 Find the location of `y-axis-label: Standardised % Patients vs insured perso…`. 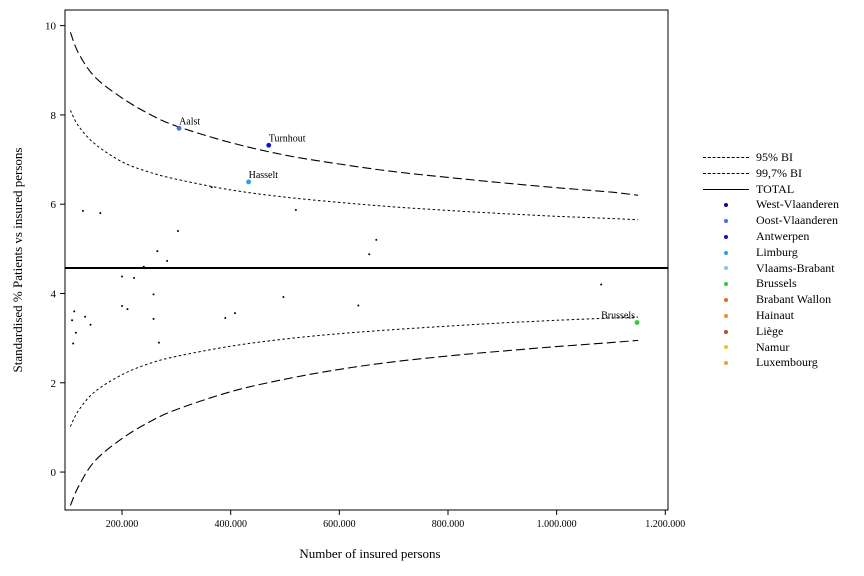

y-axis-label: Standardised % Patients vs insured perso… is located at coordinates (17, 260).